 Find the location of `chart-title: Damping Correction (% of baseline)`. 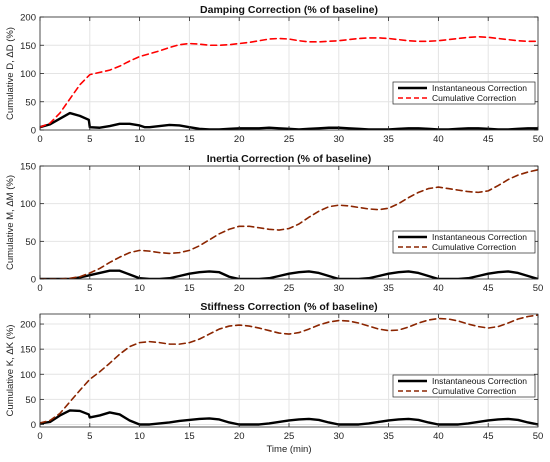

chart-title: Damping Correction (% of baseline) is located at coordinates (289, 10).